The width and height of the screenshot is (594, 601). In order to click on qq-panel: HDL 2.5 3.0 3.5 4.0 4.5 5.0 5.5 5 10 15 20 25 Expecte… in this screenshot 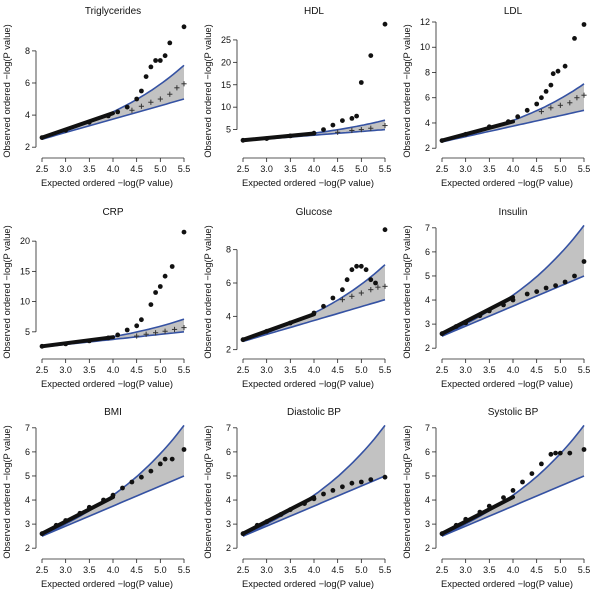, I will do `click(296, 97)`.